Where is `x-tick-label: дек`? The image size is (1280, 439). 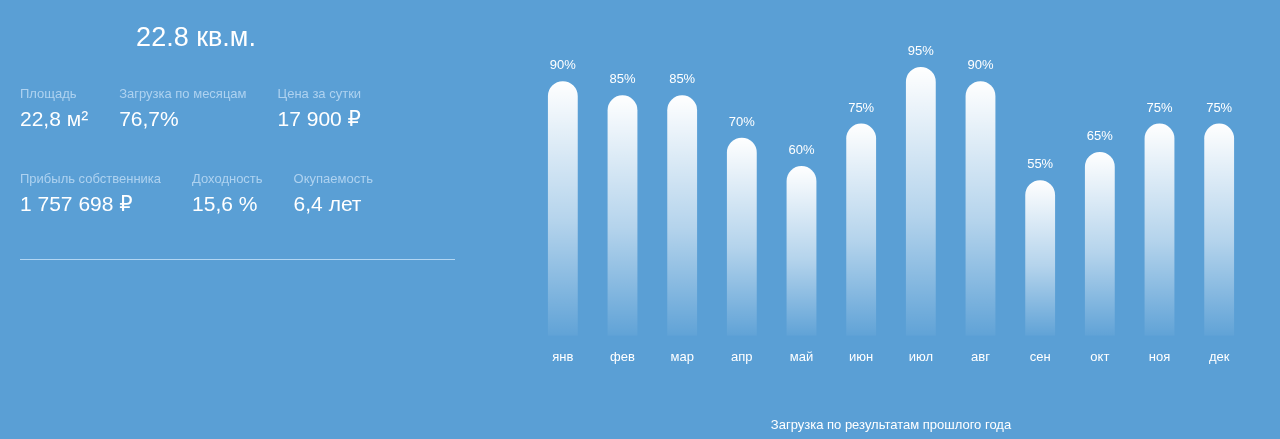 x-tick-label: дек is located at coordinates (1219, 357).